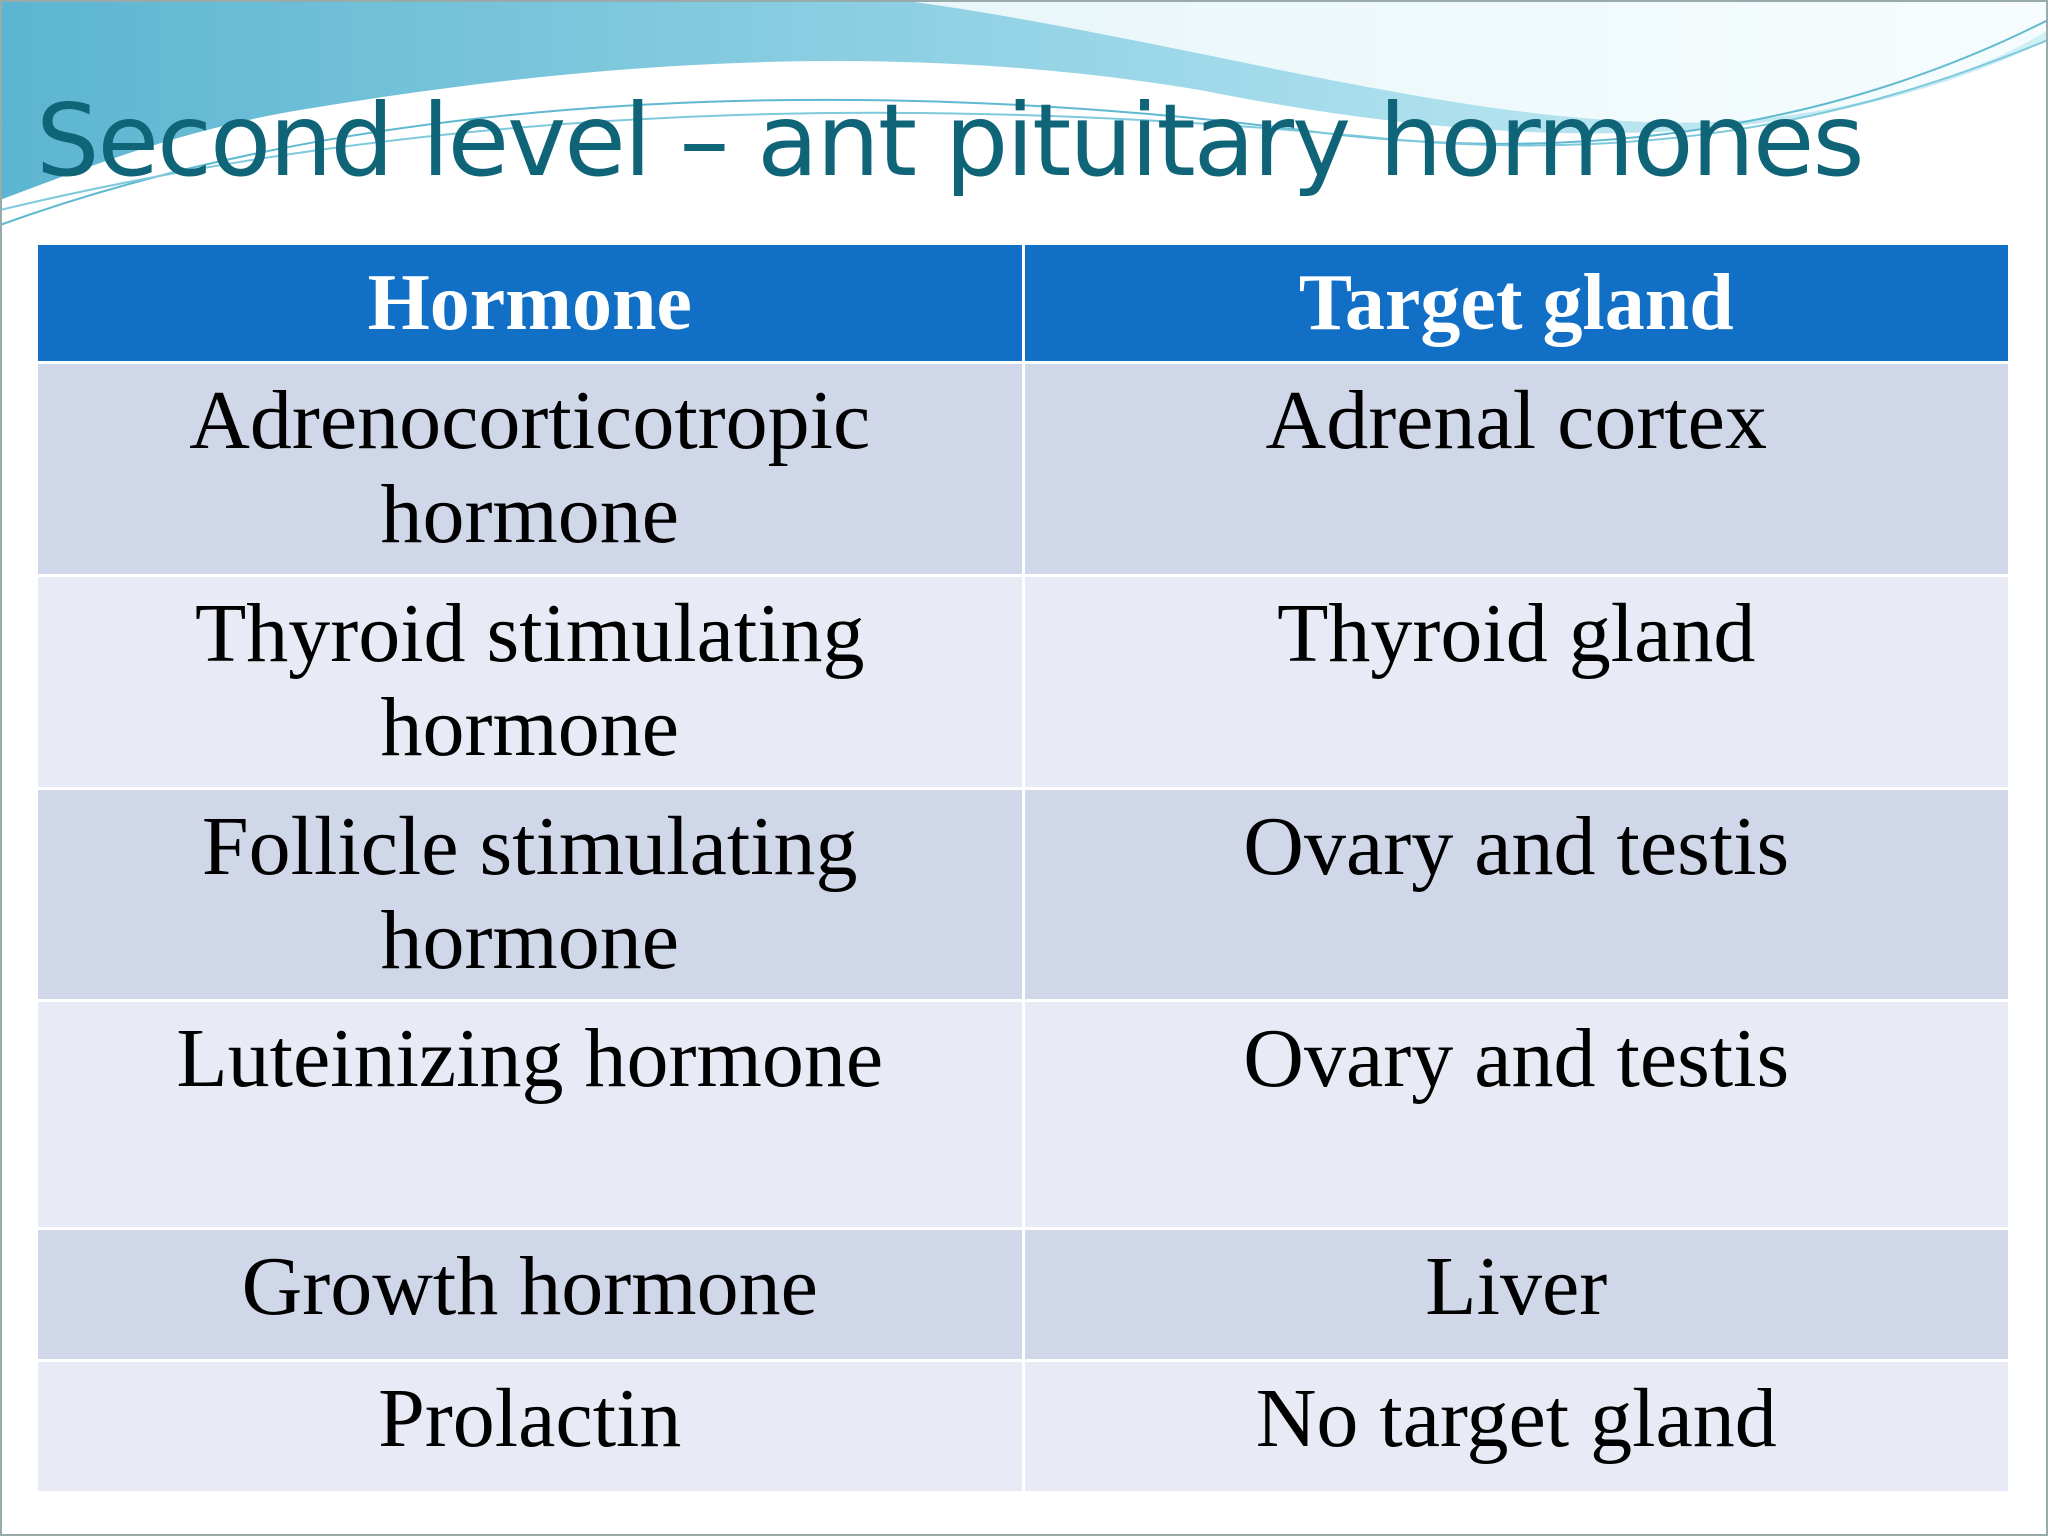 This screenshot has height=1536, width=2048. I want to click on table-cell: Prolactin, so click(530, 1426).